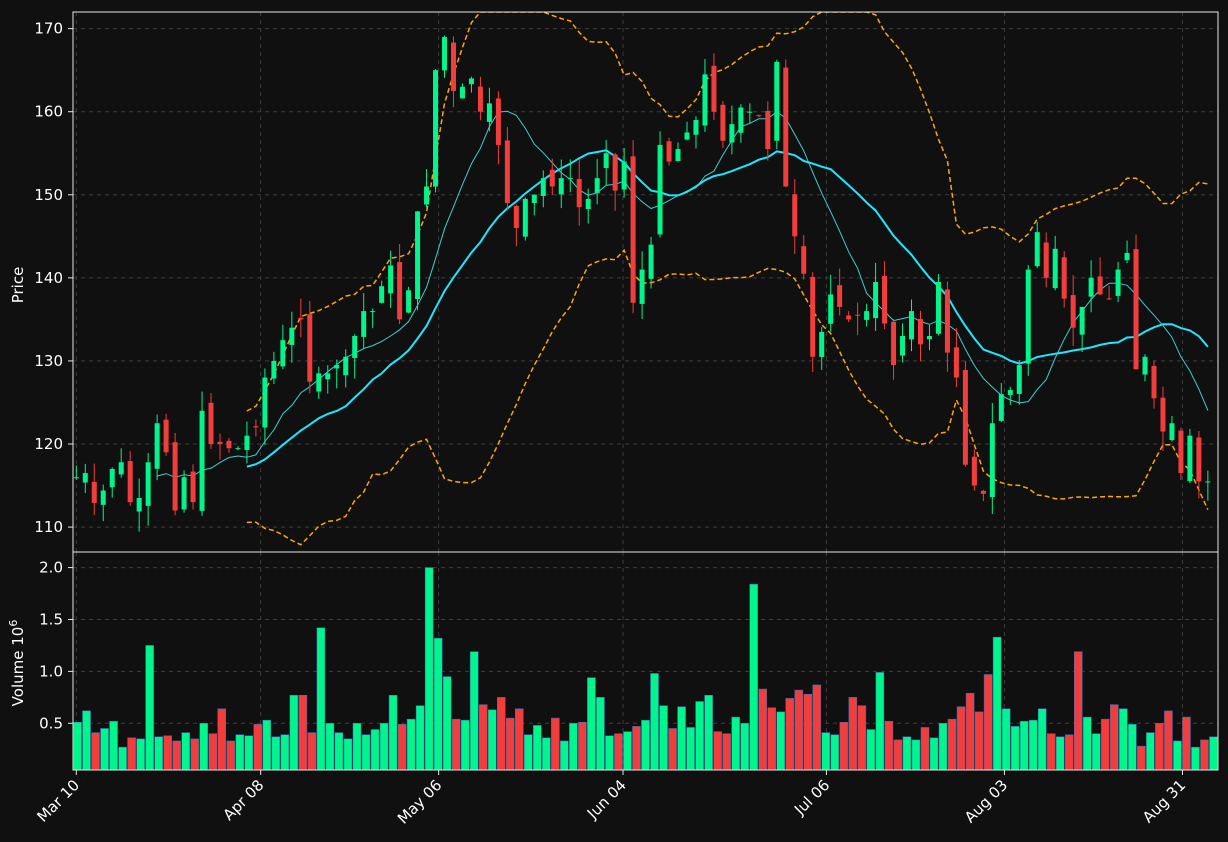 The image size is (1228, 842). What do you see at coordinates (51, 723) in the screenshot?
I see `volume-y-tick-label: 0.5` at bounding box center [51, 723].